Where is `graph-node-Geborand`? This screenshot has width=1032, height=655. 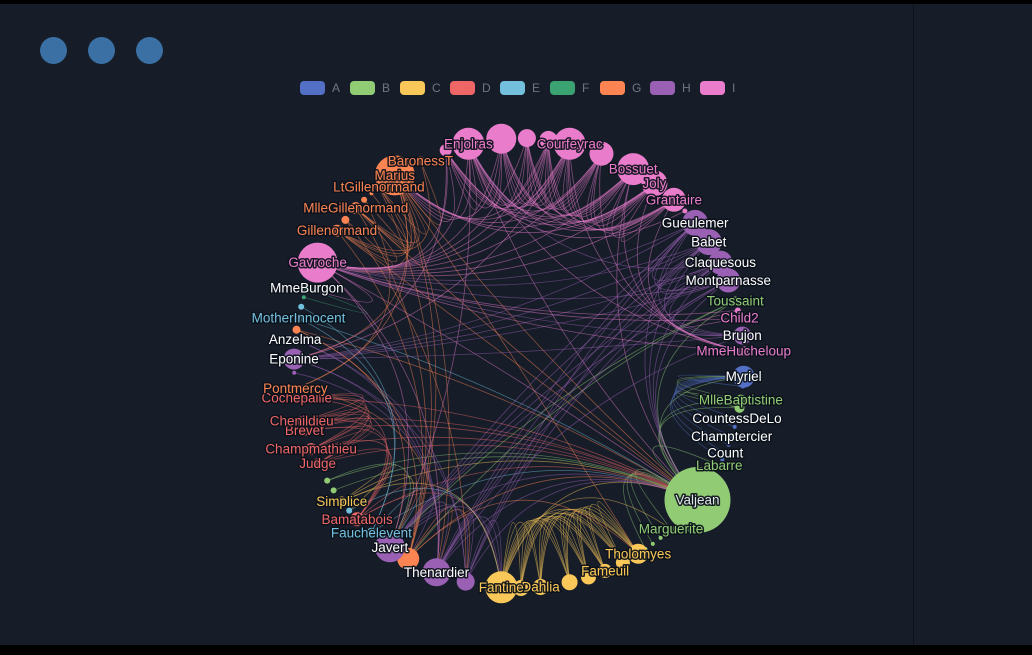
graph-node-Geborand is located at coordinates (734, 426).